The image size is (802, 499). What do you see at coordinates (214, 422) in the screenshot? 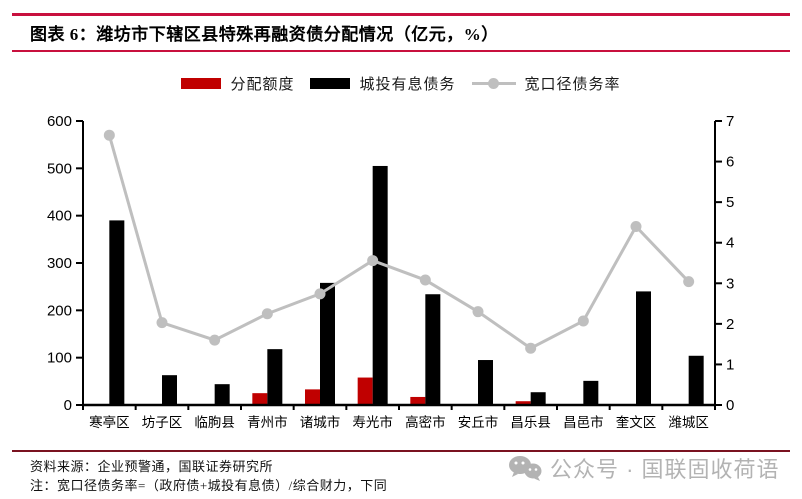
I see `x-label-临朐县: 临朐县` at bounding box center [214, 422].